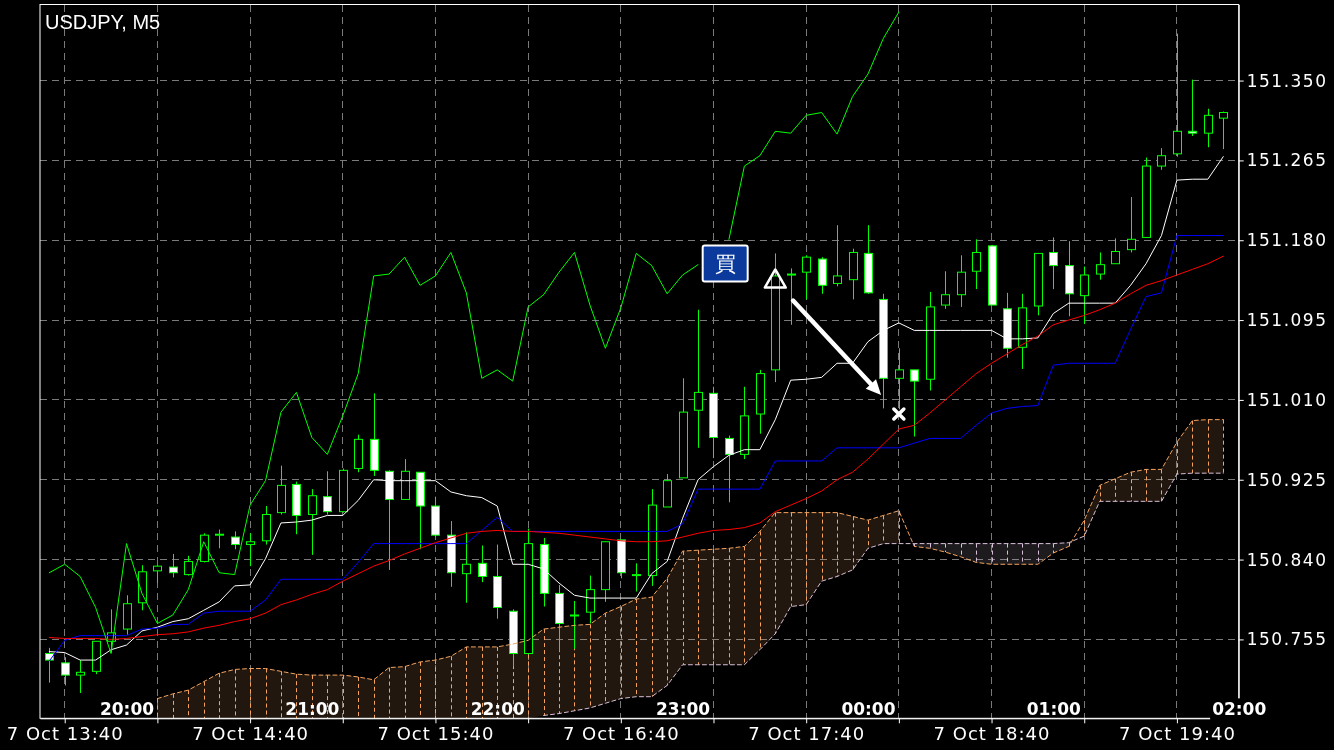  What do you see at coordinates (621, 734) in the screenshot?
I see `x-tick-label: 7 Oct 16:40` at bounding box center [621, 734].